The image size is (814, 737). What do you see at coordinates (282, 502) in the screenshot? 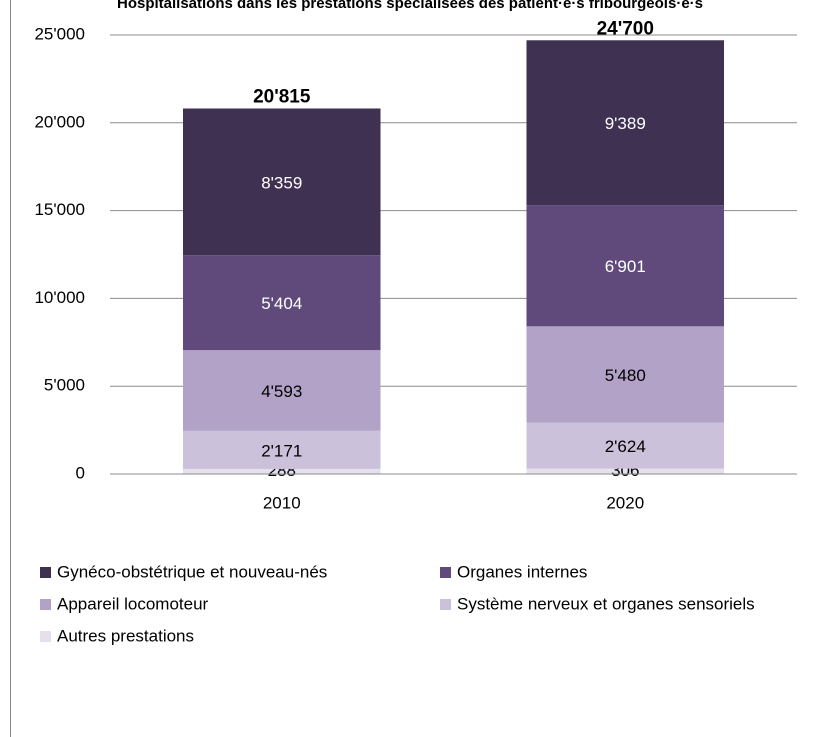
I see `x-tick-label: 2010` at bounding box center [282, 502].